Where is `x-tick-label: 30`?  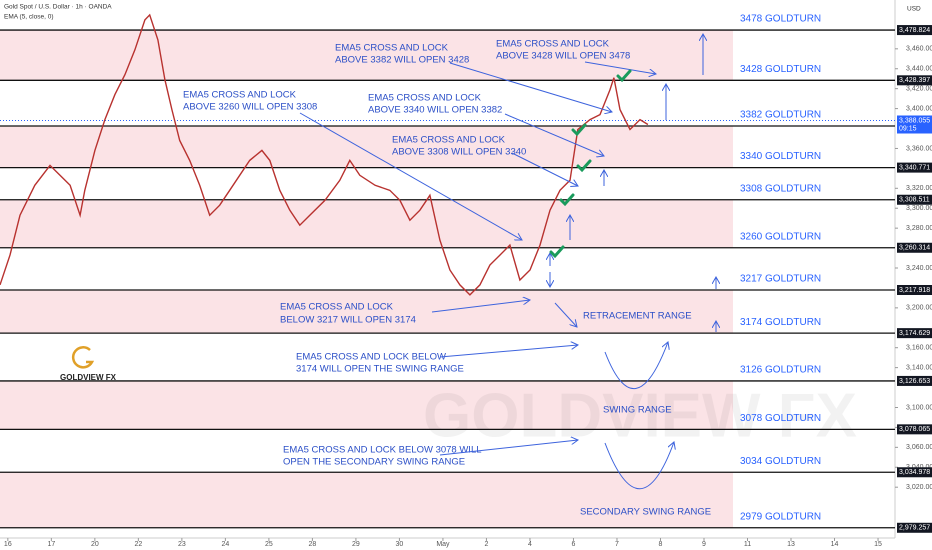 x-tick-label: 30 is located at coordinates (400, 544).